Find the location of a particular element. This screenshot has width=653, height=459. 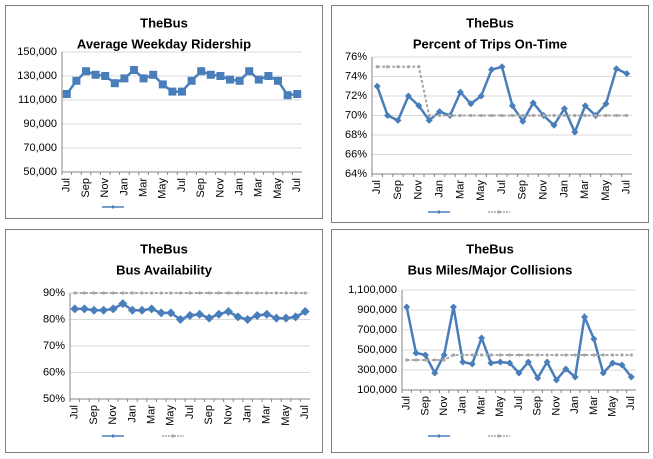

chart-title: TheBus is located at coordinates (490, 22).